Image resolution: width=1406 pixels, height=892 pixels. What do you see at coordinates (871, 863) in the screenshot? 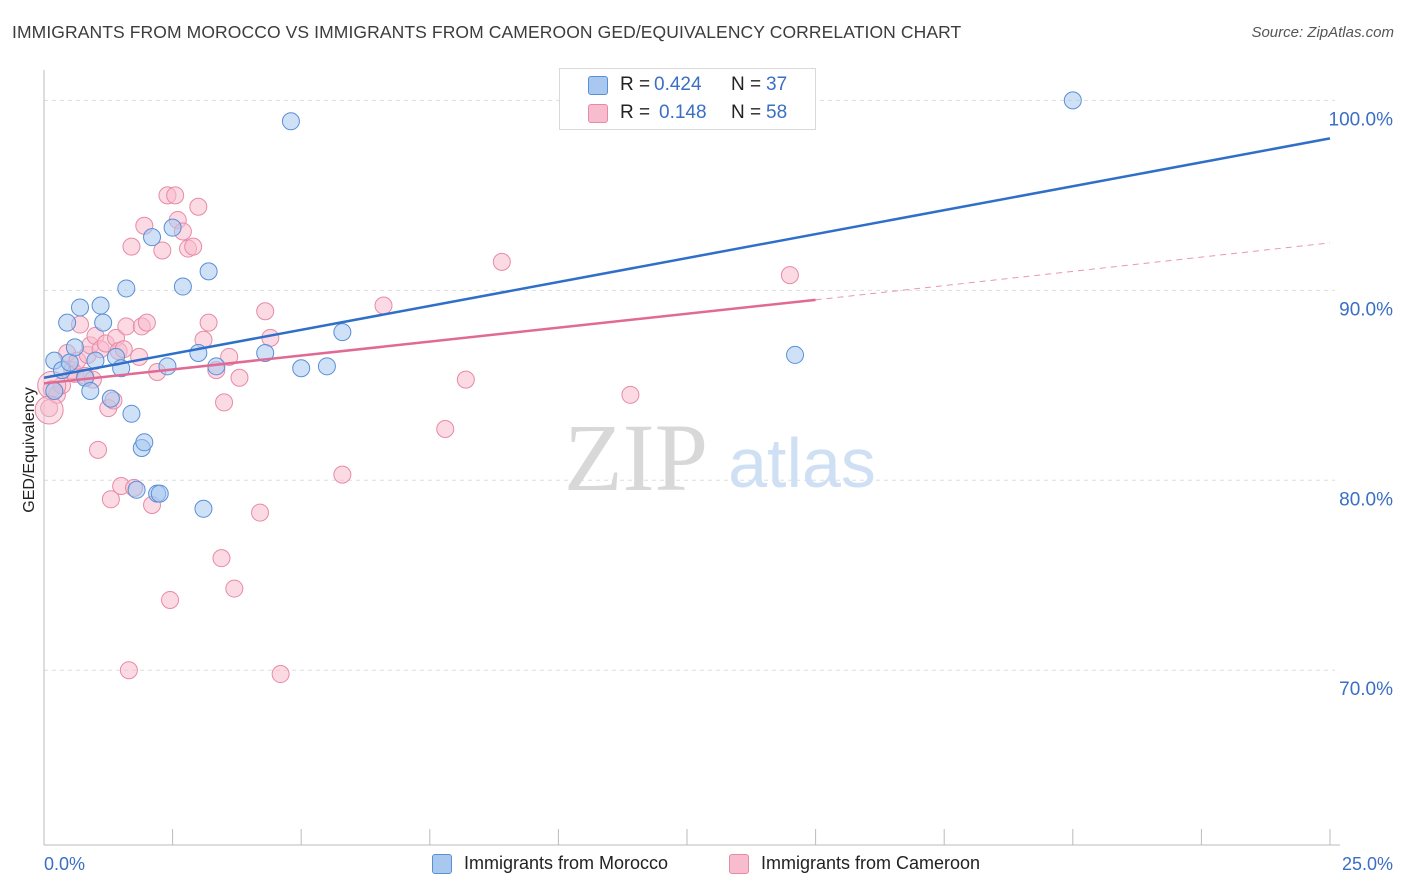
I see `legend-label-cameroon: Immigrants from Cameroon` at bounding box center [871, 863].